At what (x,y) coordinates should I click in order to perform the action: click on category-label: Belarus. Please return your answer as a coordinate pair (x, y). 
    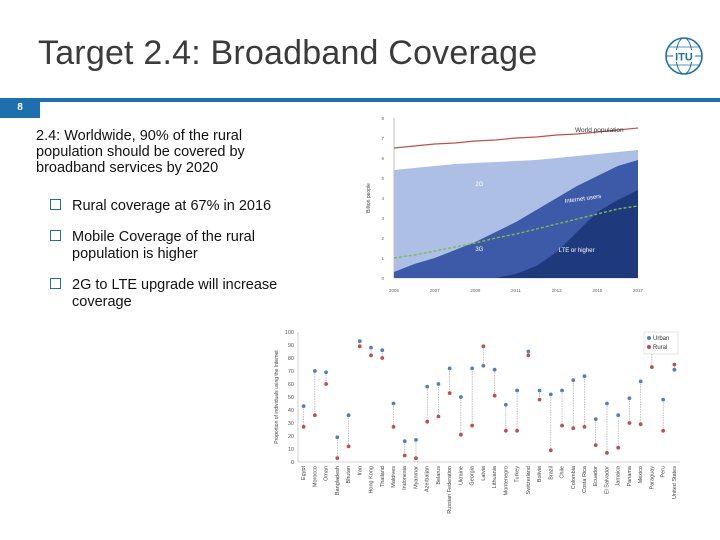
    Looking at the image, I should click on (439, 475).